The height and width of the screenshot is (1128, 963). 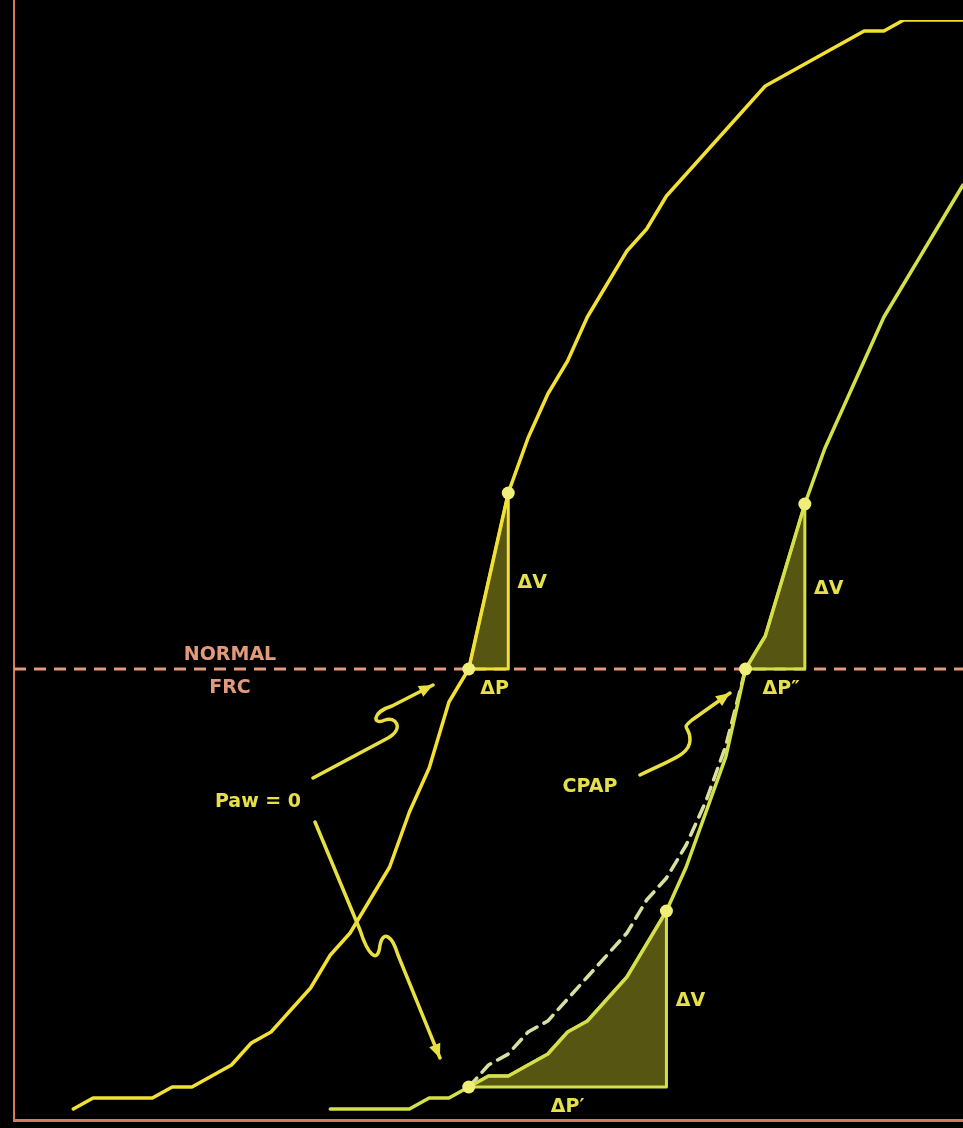 What do you see at coordinates (494, 687) in the screenshot?
I see `annotation: ΔP` at bounding box center [494, 687].